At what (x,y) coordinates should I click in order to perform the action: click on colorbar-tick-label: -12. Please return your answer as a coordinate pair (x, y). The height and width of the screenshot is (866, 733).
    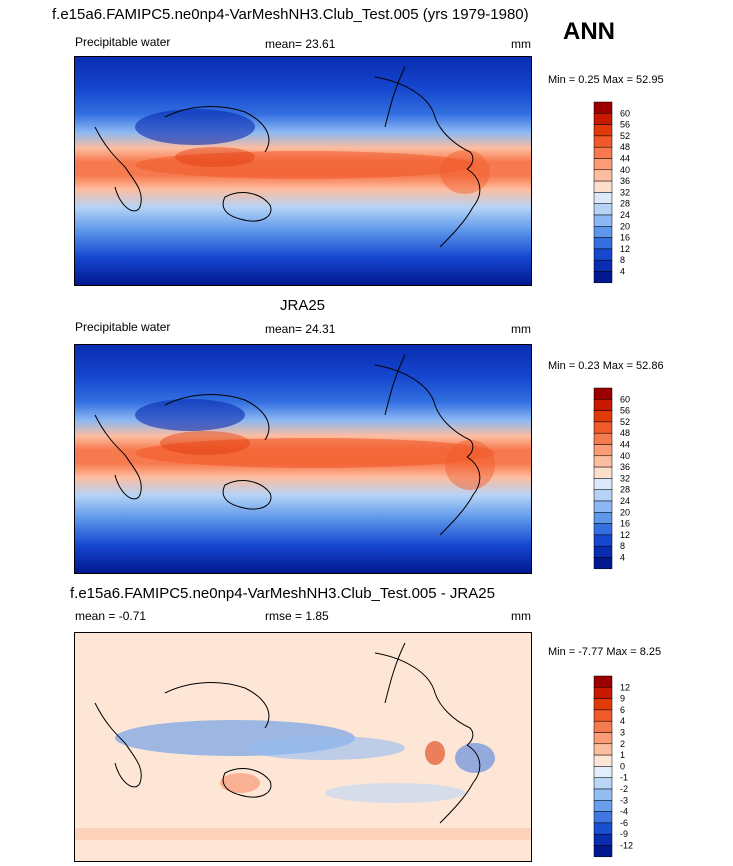
    Looking at the image, I should click on (626, 846).